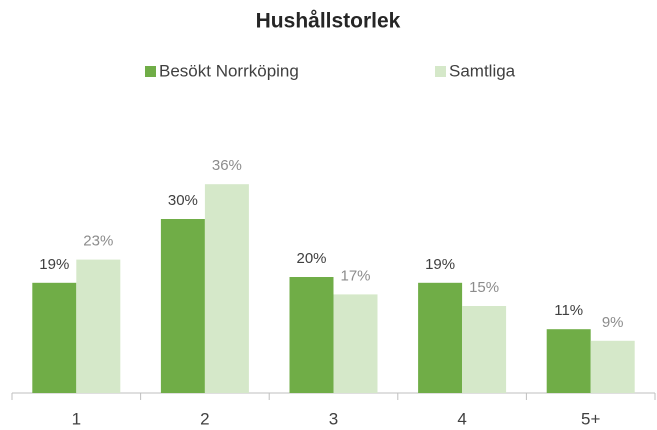 Image resolution: width=657 pixels, height=430 pixels. I want to click on value-label: 20%, so click(311, 258).